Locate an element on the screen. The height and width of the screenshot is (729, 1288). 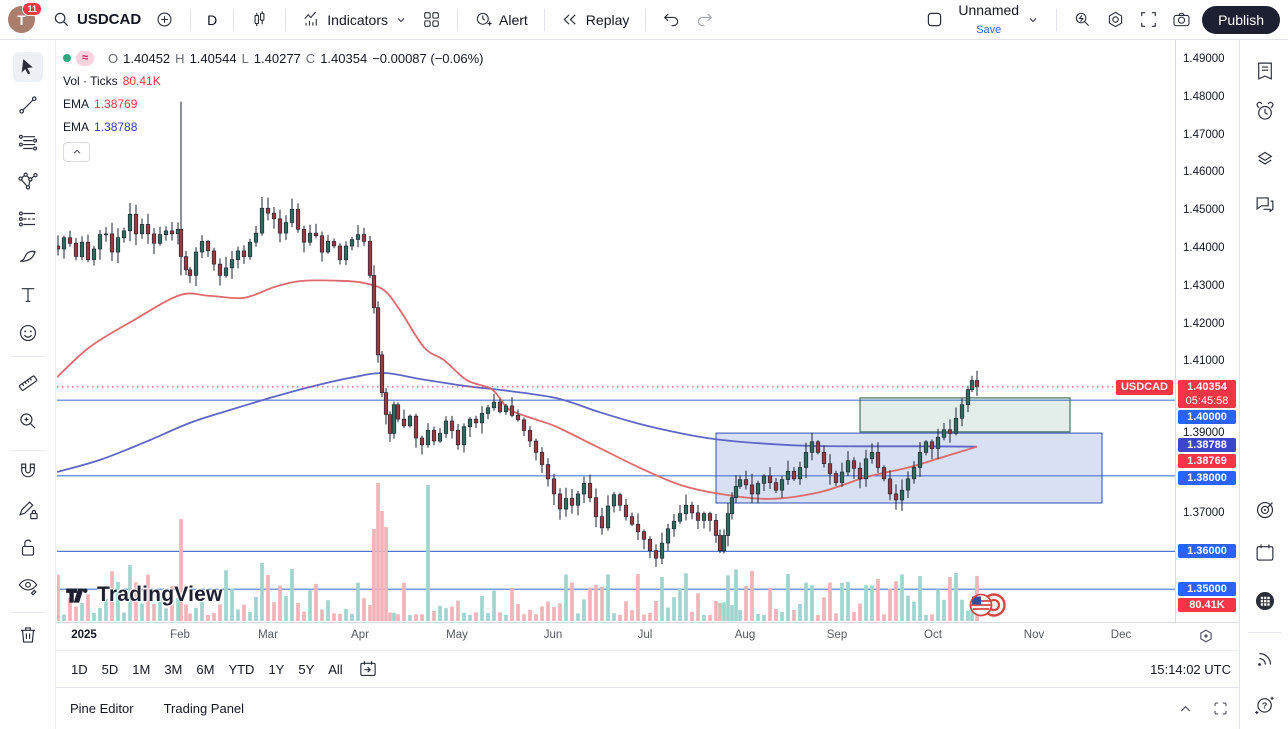
fullscreen-button is located at coordinates (1148, 19).